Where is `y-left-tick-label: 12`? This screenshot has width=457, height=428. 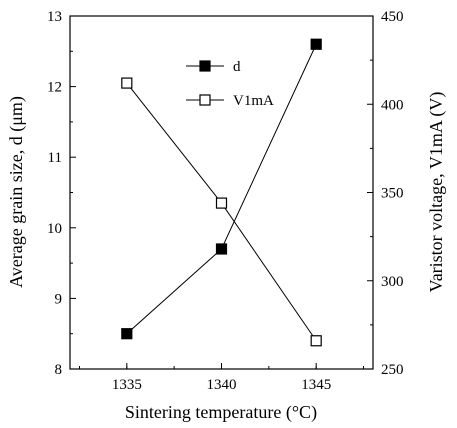 y-left-tick-label: 12 is located at coordinates (54, 88).